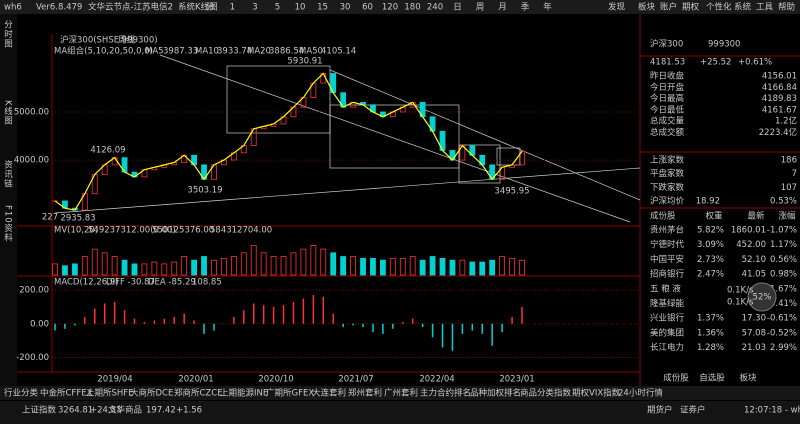 This screenshot has width=800, height=424. What do you see at coordinates (59, 8) in the screenshot?
I see `version: Ver6.8.479` at bounding box center [59, 8].